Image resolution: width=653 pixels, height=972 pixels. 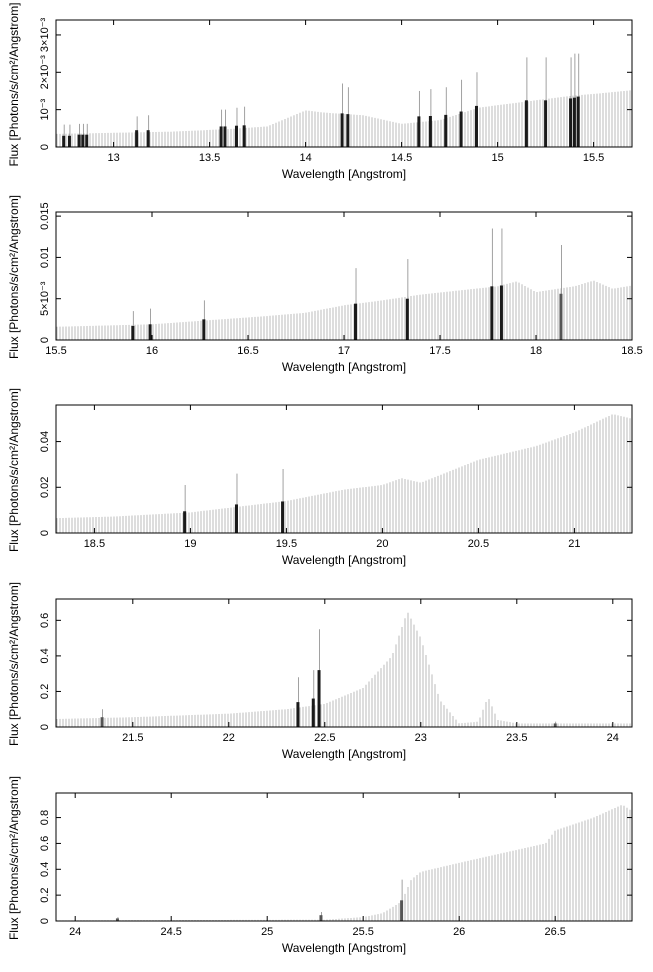 I want to click on y-tick-label: 5×10⁻³, so click(x=45, y=298).